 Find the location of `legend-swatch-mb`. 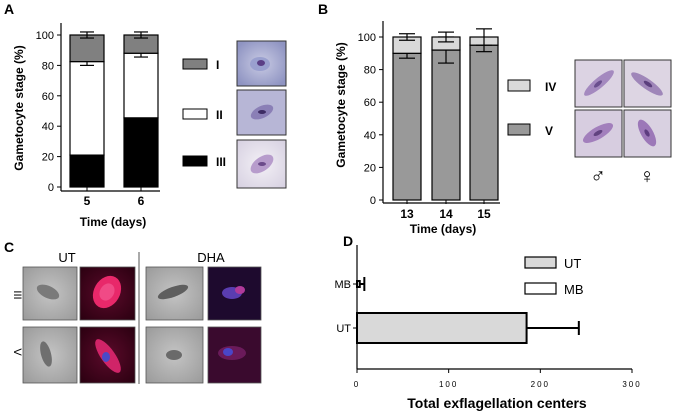

legend-swatch-mb is located at coordinates (540, 288).